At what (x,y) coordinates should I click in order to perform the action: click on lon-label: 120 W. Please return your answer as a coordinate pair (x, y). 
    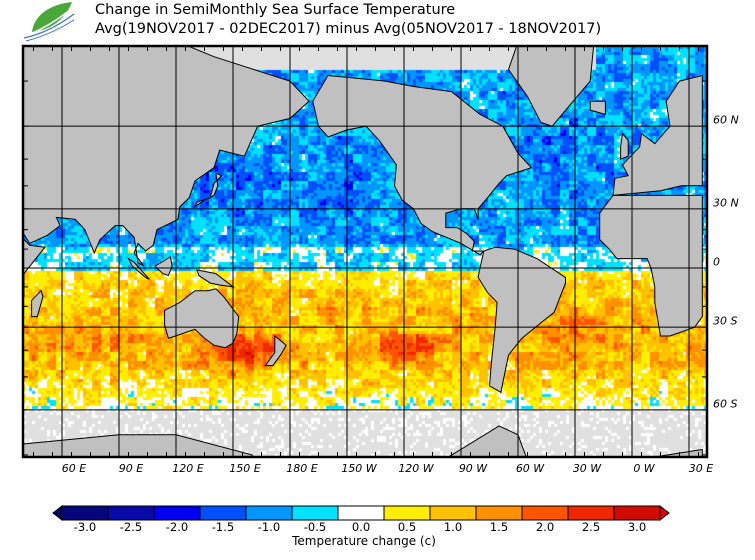
    Looking at the image, I should click on (416, 468).